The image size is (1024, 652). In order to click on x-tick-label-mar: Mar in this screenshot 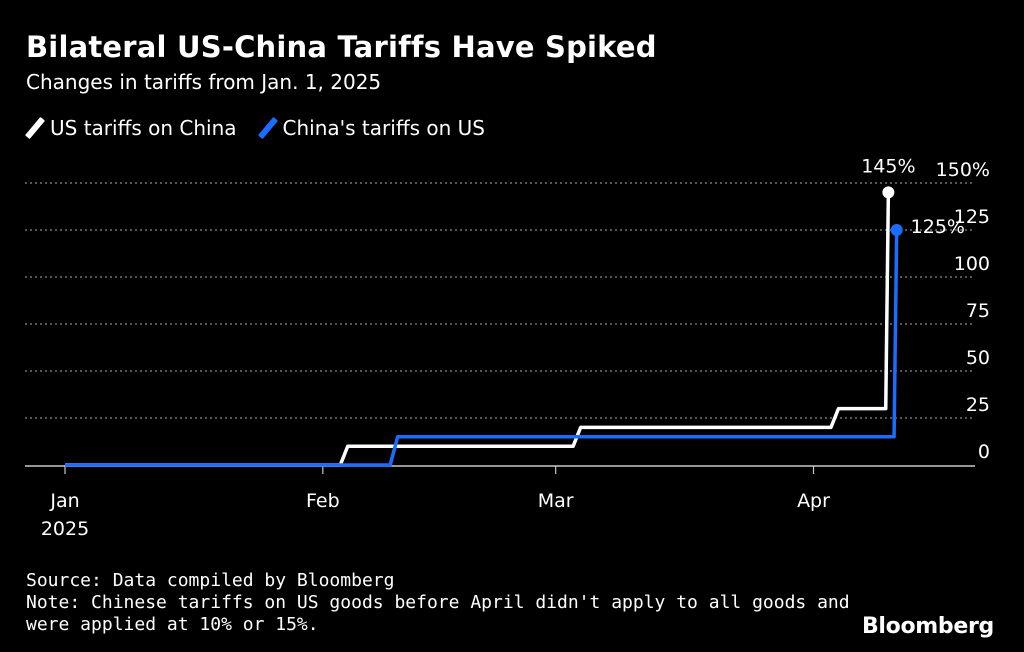, I will do `click(556, 501)`.